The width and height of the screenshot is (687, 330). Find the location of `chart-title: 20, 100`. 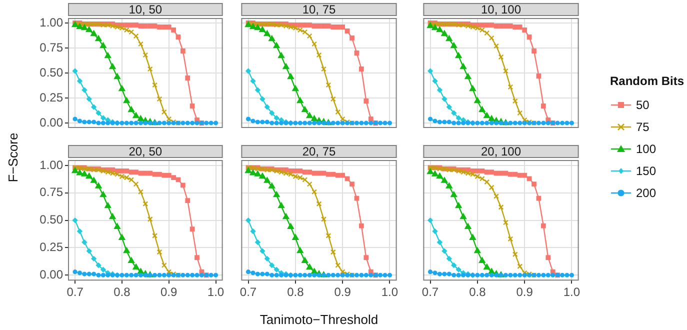

chart-title: 20, 100 is located at coordinates (501, 151).